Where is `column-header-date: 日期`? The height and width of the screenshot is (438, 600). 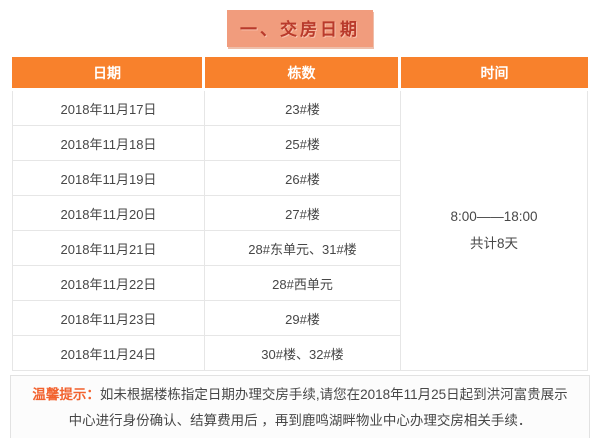
column-header-date: 日期 is located at coordinates (108, 74).